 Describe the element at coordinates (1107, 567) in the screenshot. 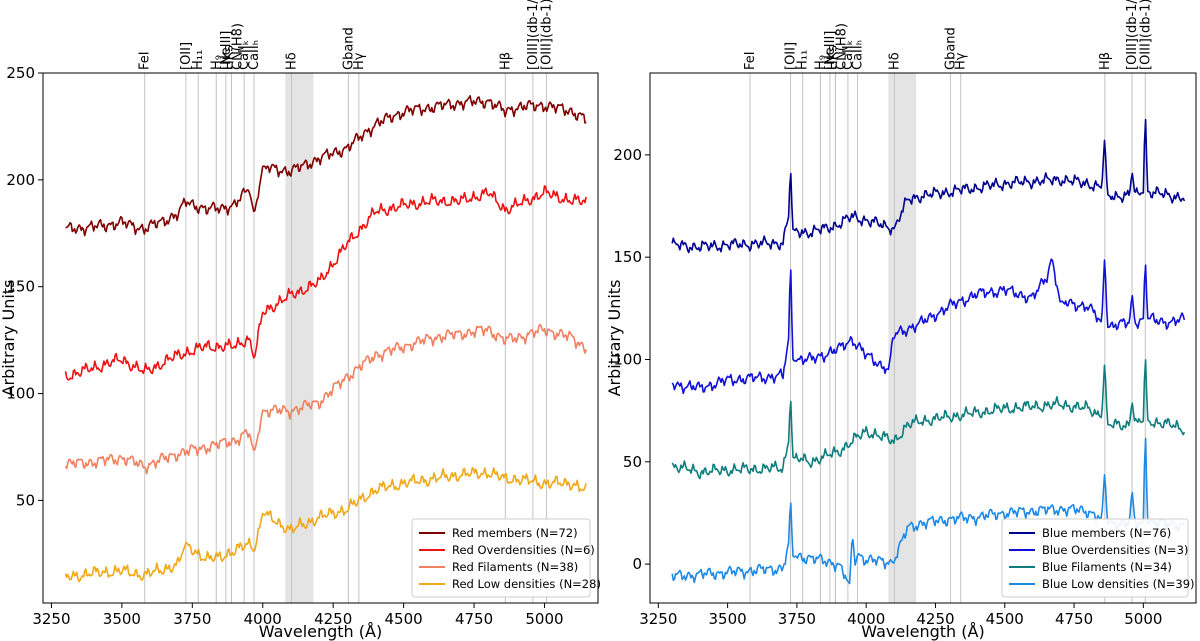

I see `legend-entry: Blue Filaments (N=34)` at that location.